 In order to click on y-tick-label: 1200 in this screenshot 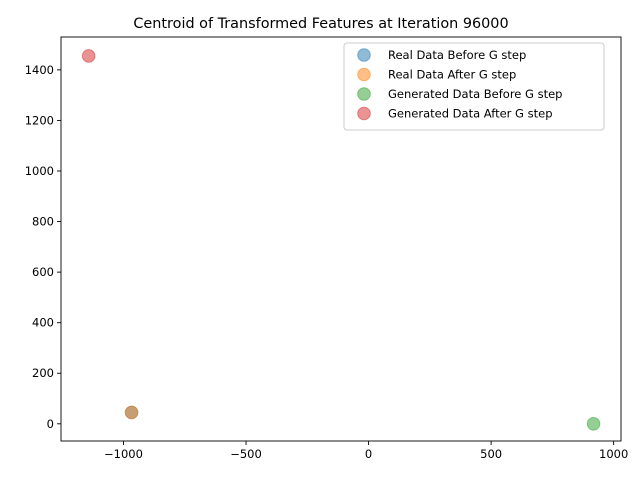, I will do `click(39, 120)`.